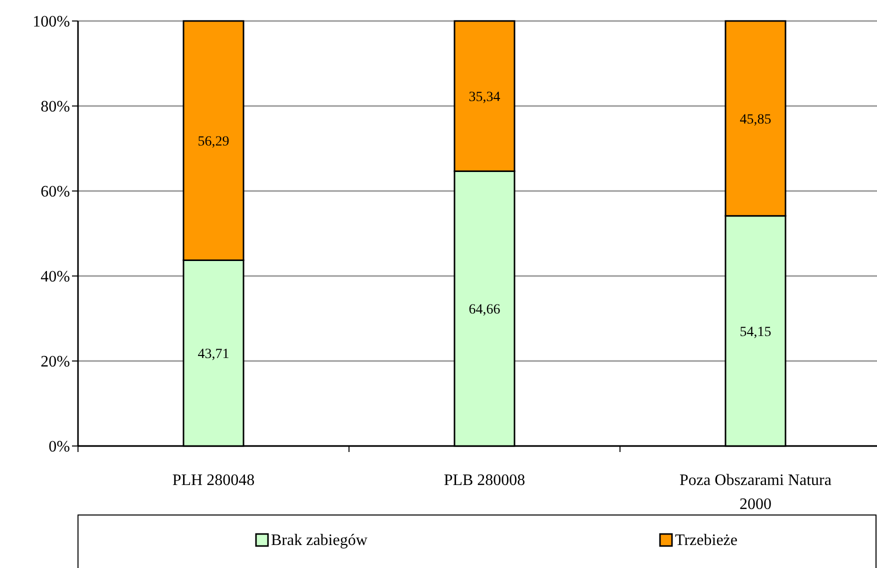 The image size is (877, 568). I want to click on legend-label: Brak zabiegów, so click(319, 540).